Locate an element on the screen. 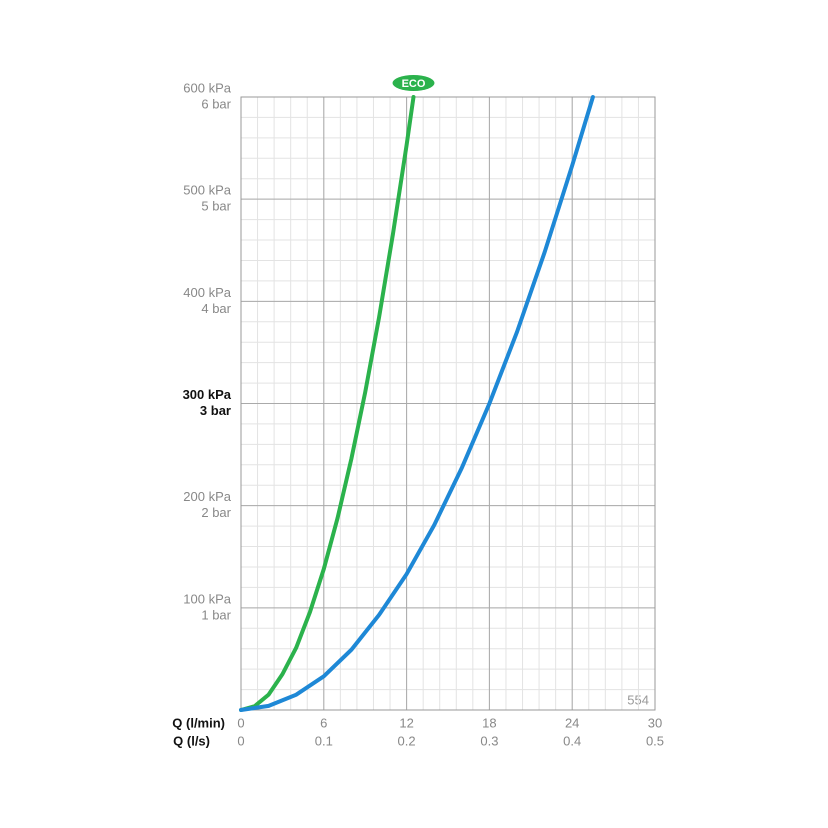  series-badge is located at coordinates (413, 83).